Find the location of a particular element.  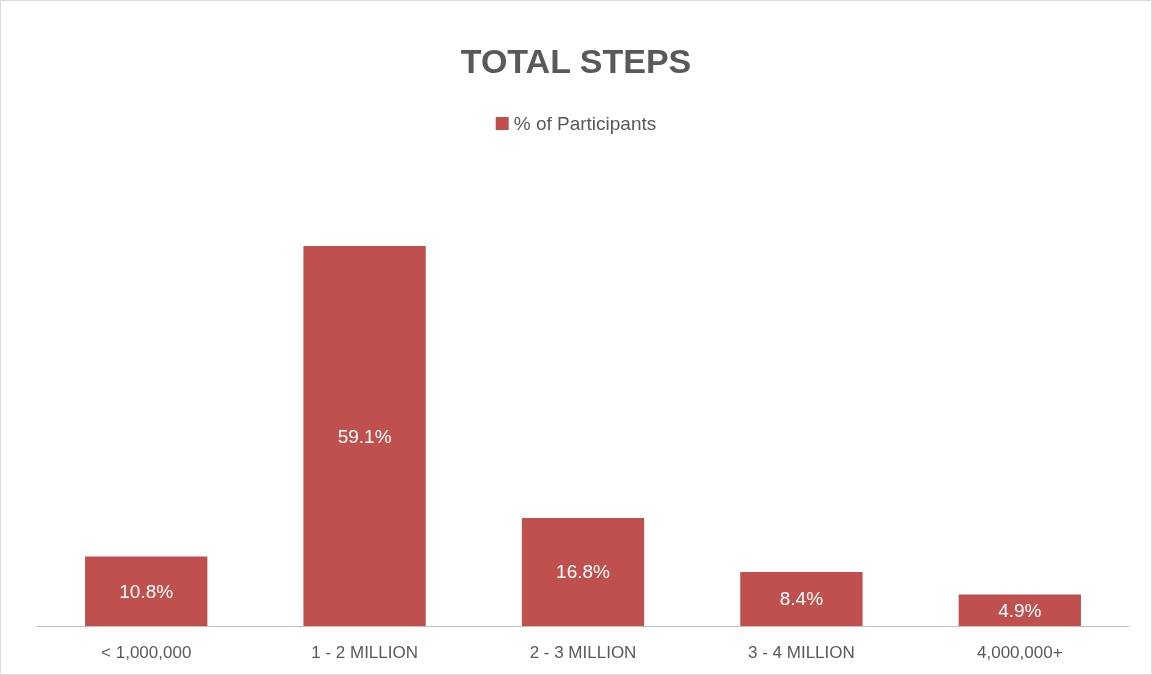

data-label: 10.8% is located at coordinates (146, 591).